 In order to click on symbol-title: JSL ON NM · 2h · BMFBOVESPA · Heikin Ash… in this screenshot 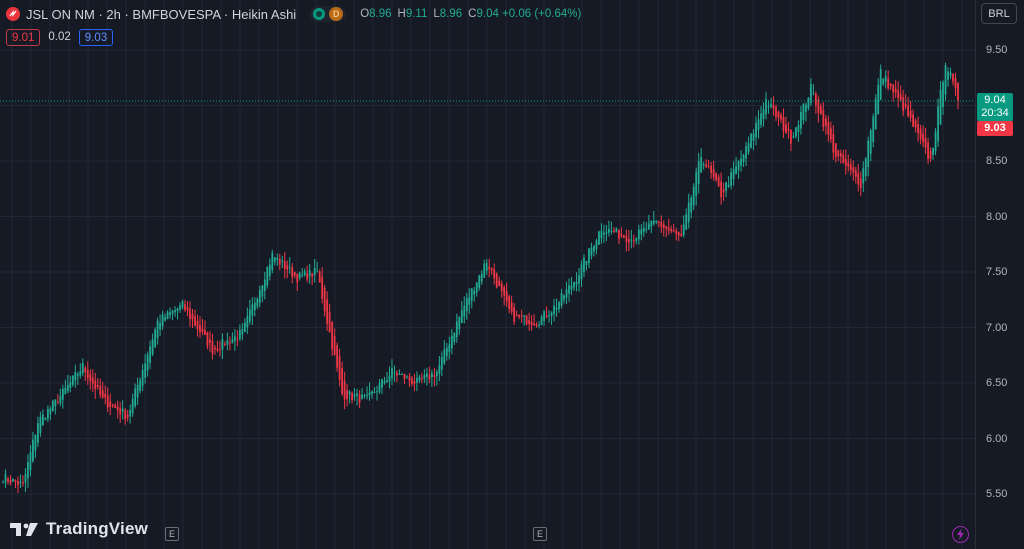, I will do `click(161, 14)`.